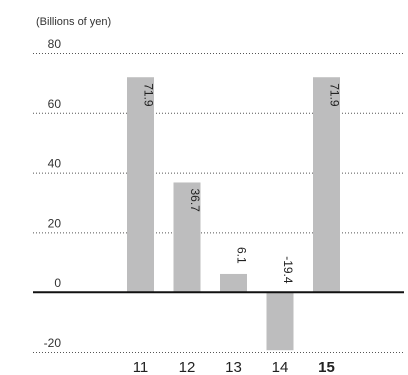 This screenshot has width=408, height=375. Describe the element at coordinates (57, 283) in the screenshot. I see `y-tick-label: 0` at that location.